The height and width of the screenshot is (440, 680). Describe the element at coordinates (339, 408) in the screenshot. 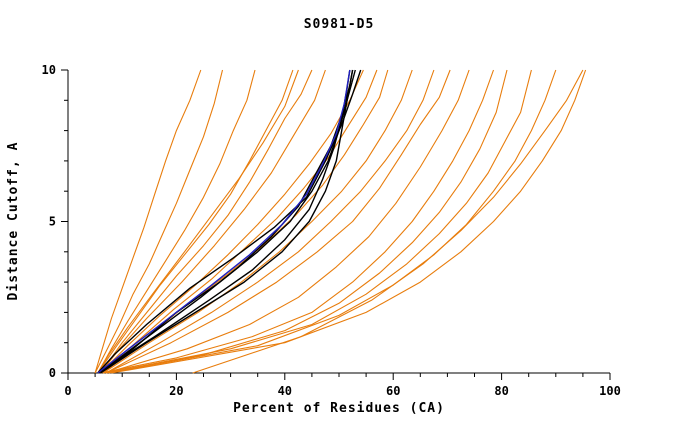

I see `x-axis-label: Percent of Residues (CA)` at that location.